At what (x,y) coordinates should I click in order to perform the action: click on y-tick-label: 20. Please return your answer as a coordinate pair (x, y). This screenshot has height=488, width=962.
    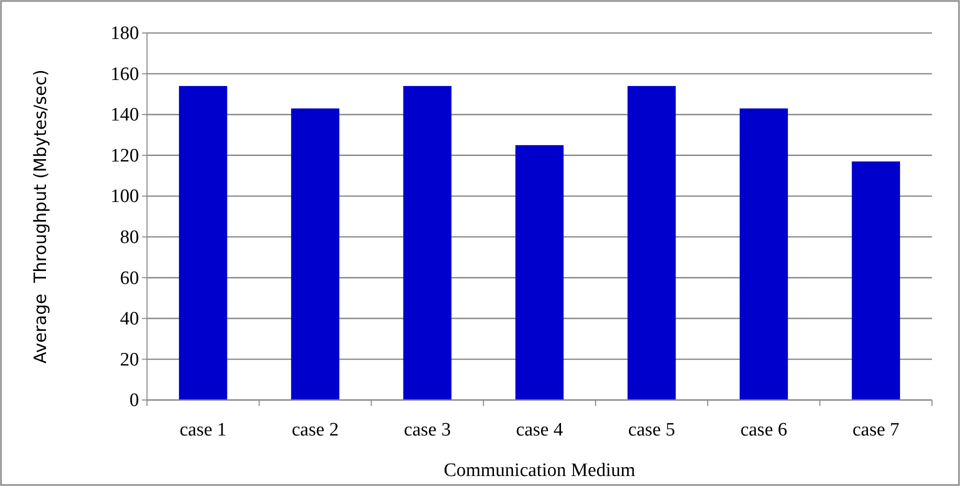
    Looking at the image, I should click on (129, 359).